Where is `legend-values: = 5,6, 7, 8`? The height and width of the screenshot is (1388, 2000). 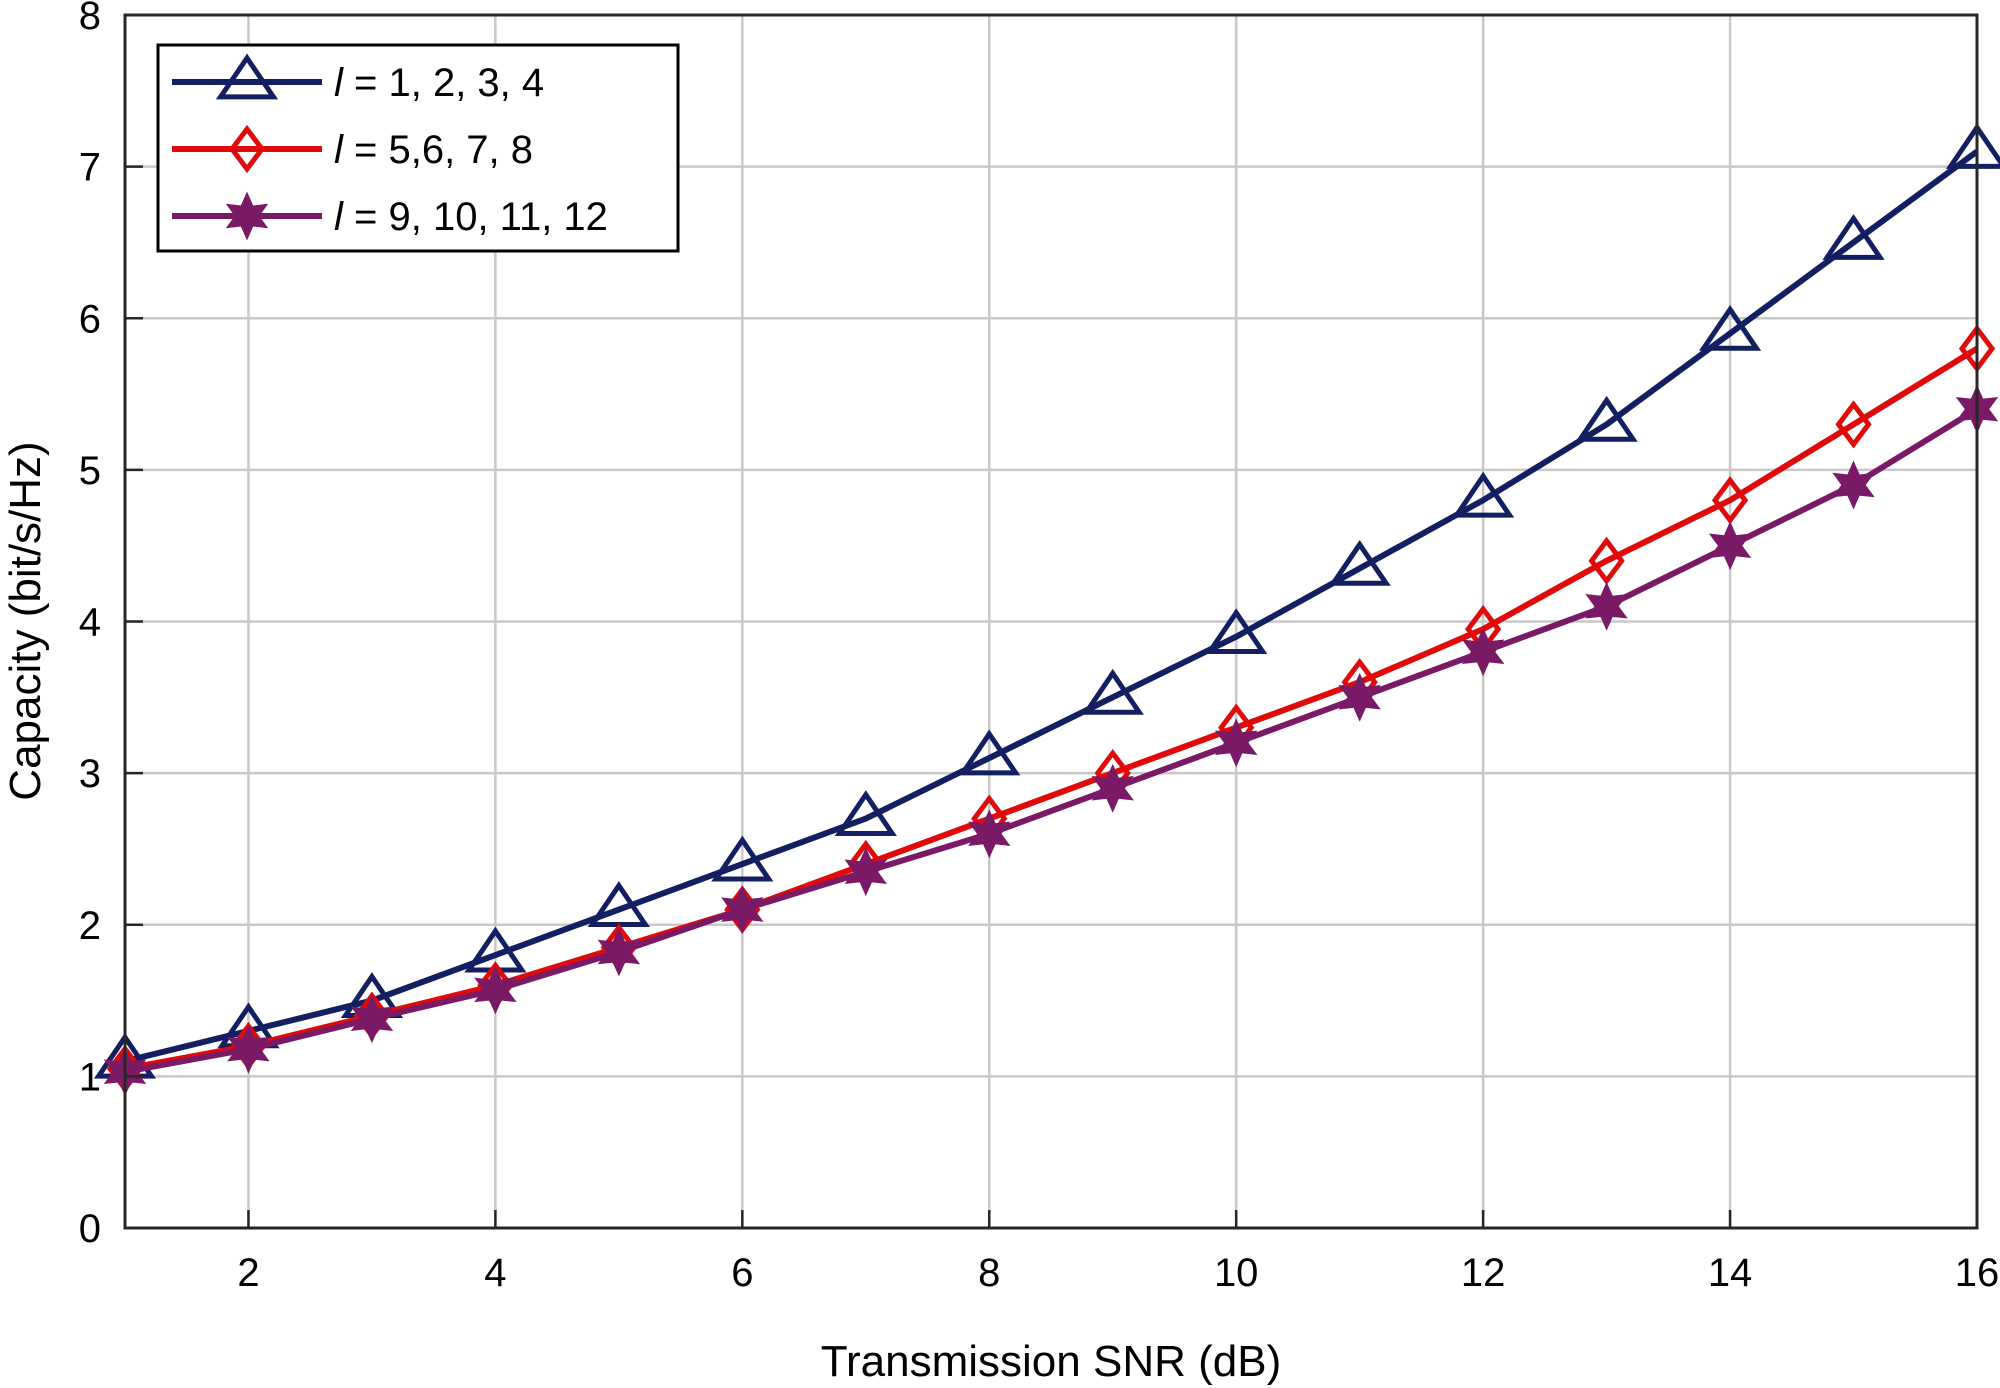
legend-values: = 5,6, 7, 8 is located at coordinates (438, 150).